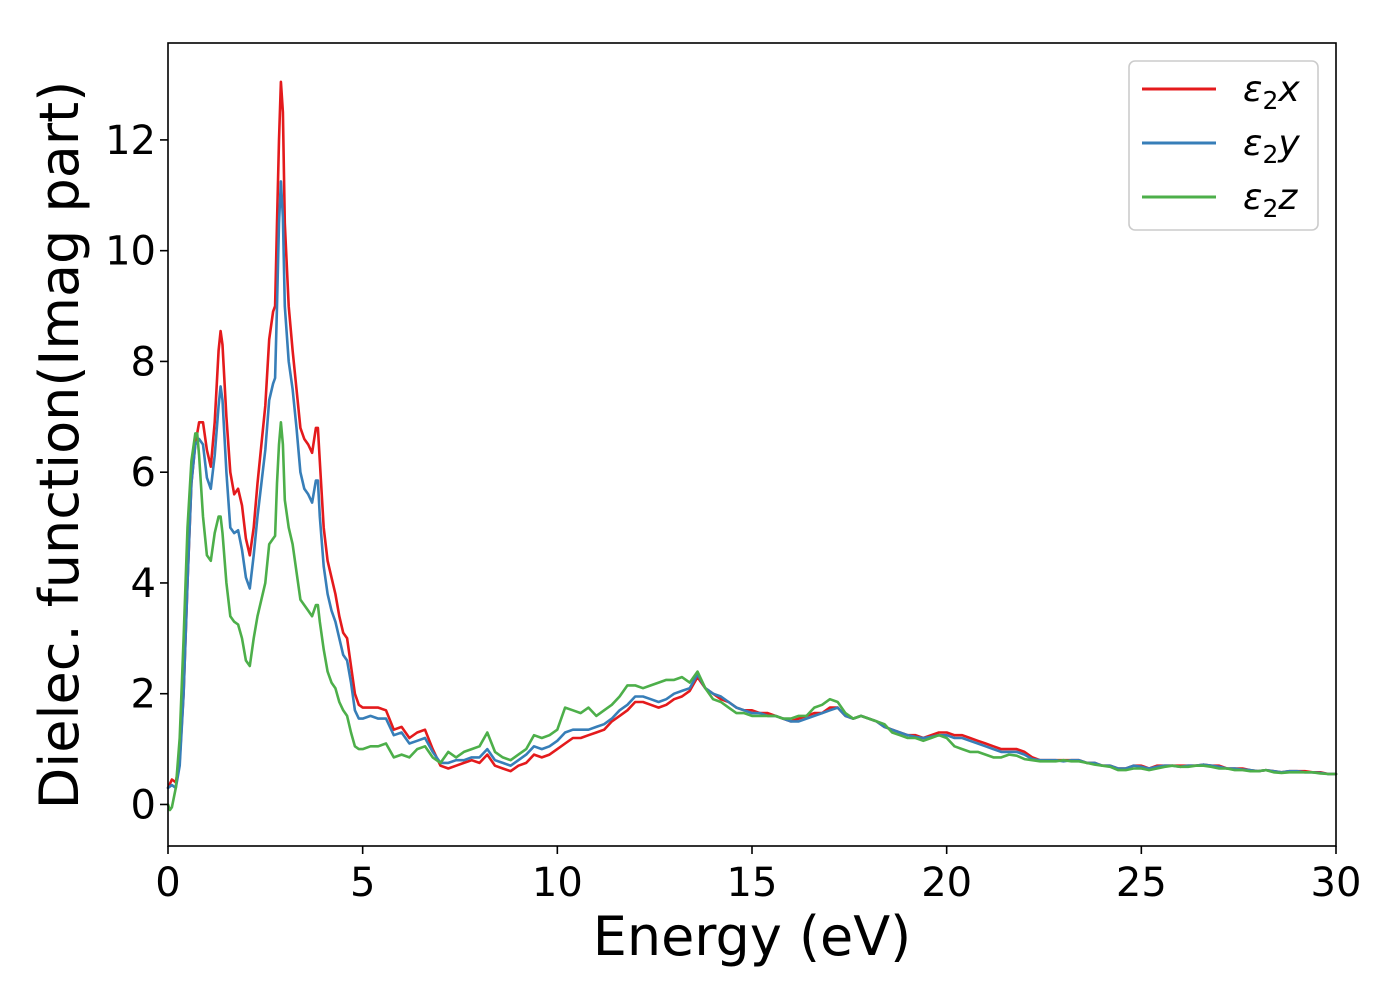  I want to click on y-tick-label: 0, so click(143, 805).